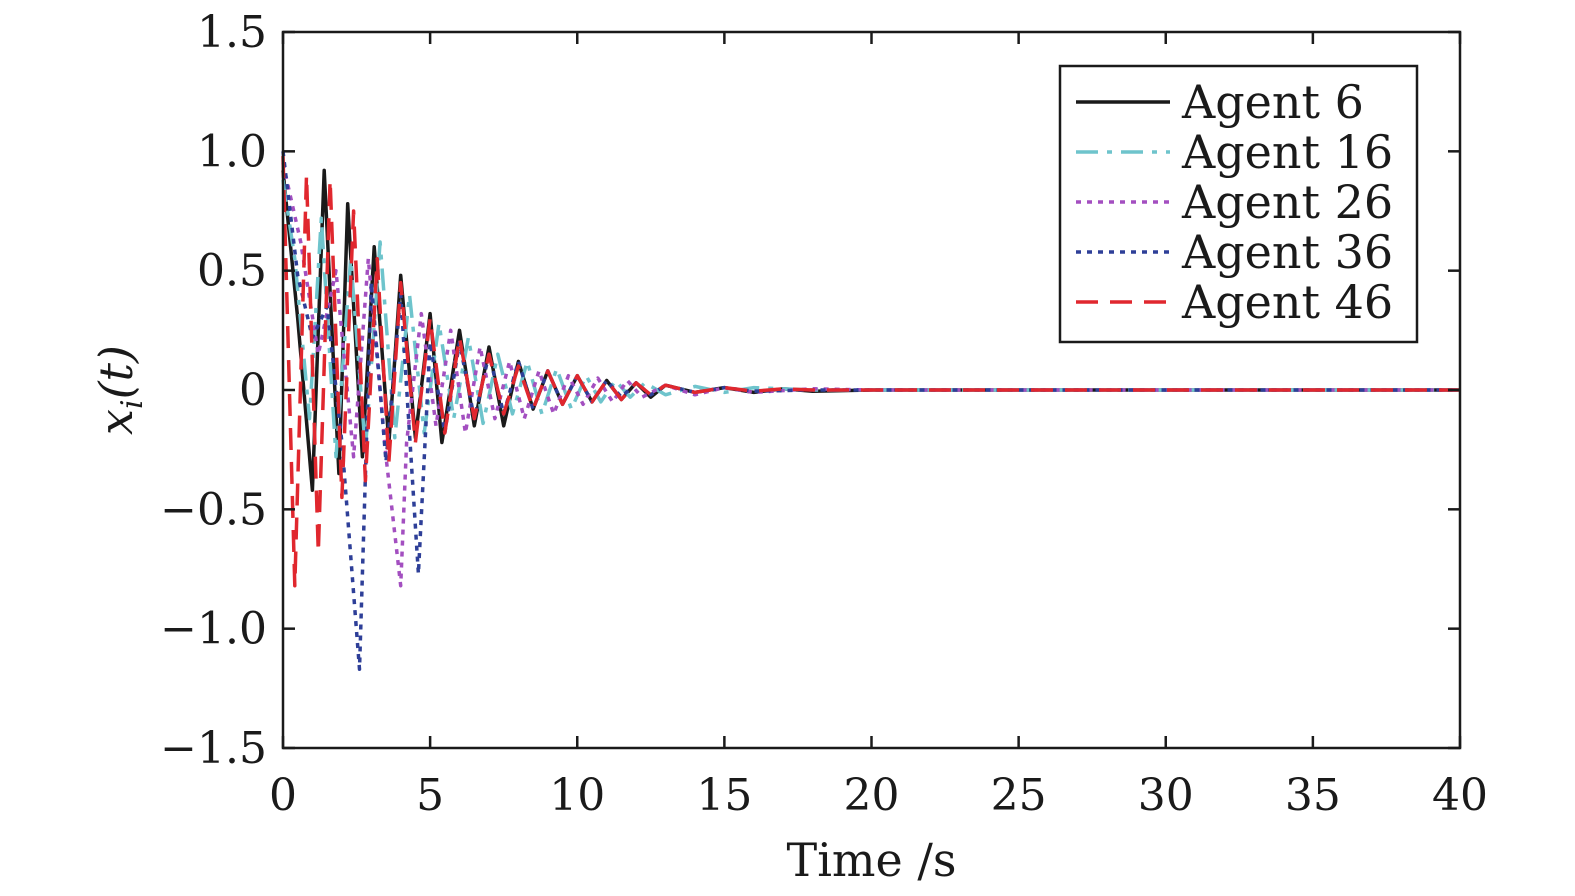 The width and height of the screenshot is (1575, 896). What do you see at coordinates (1287, 302) in the screenshot?
I see `legend-label: Agent 46` at bounding box center [1287, 302].